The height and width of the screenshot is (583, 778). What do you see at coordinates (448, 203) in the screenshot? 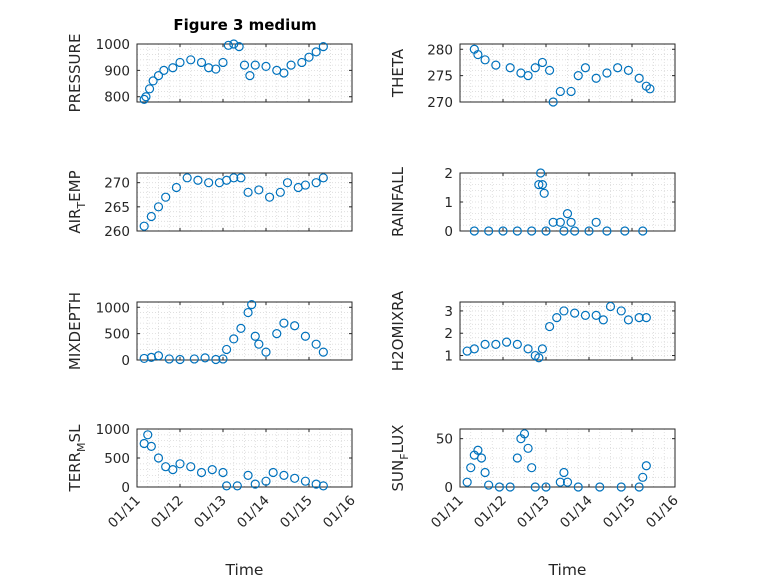
I see `y-tick-label: 1` at bounding box center [448, 203].